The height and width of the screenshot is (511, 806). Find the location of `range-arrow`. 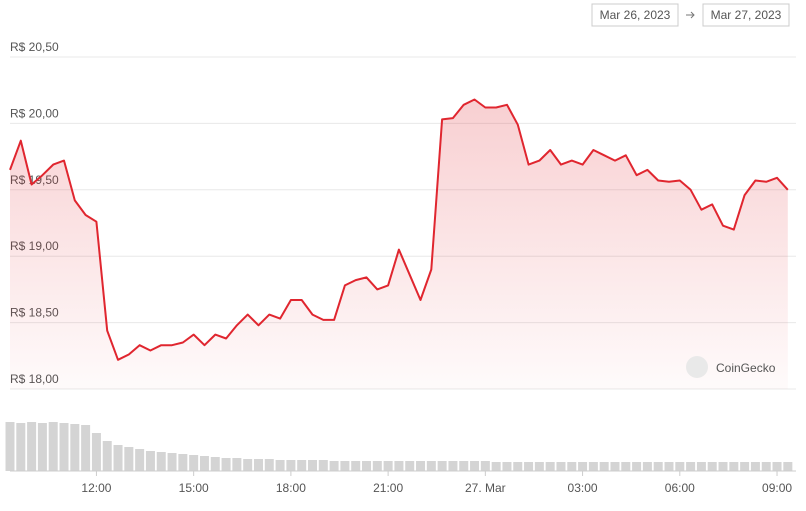

range-arrow is located at coordinates (690, 15).